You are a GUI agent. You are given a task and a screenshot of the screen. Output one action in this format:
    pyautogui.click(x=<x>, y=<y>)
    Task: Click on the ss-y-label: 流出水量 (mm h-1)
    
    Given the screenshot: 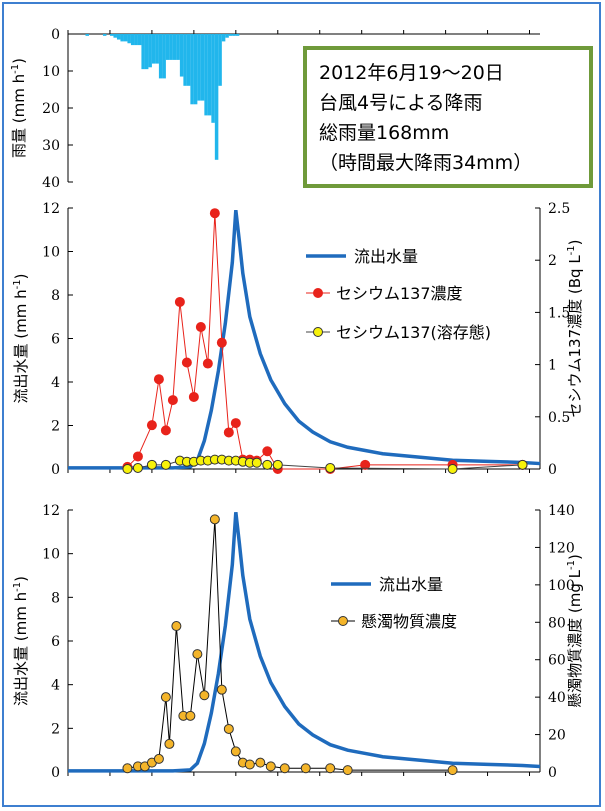 What is the action you would take?
    pyautogui.click(x=21, y=641)
    